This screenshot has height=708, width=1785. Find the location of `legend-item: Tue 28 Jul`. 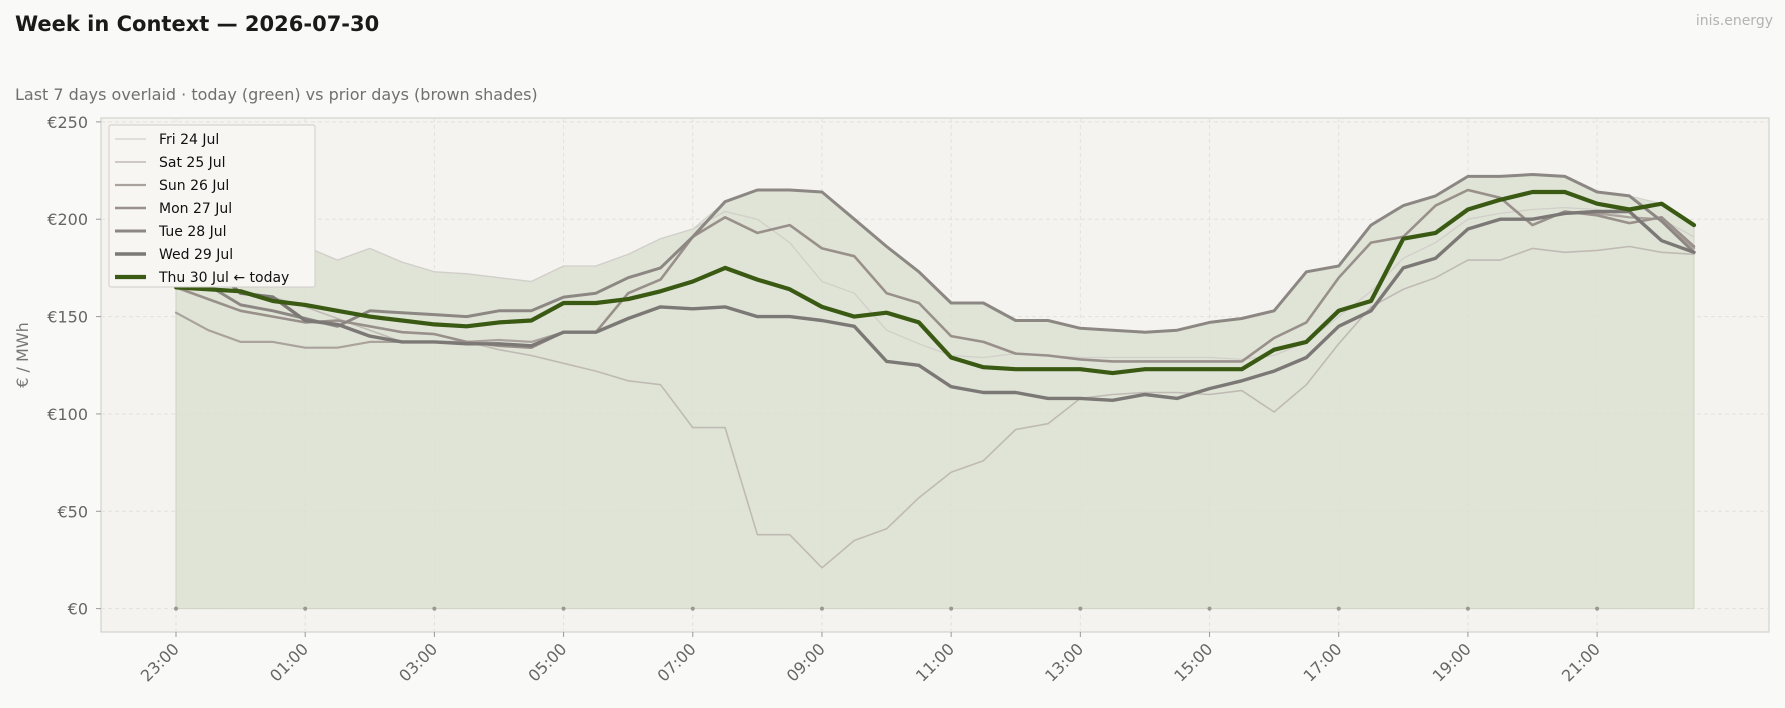

legend-item: Tue 28 Jul is located at coordinates (171, 232).